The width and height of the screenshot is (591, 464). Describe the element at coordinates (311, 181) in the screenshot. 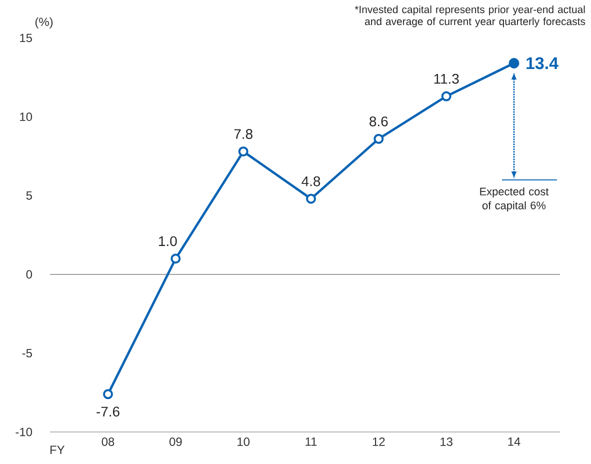

I see `data-label: 4.8` at that location.